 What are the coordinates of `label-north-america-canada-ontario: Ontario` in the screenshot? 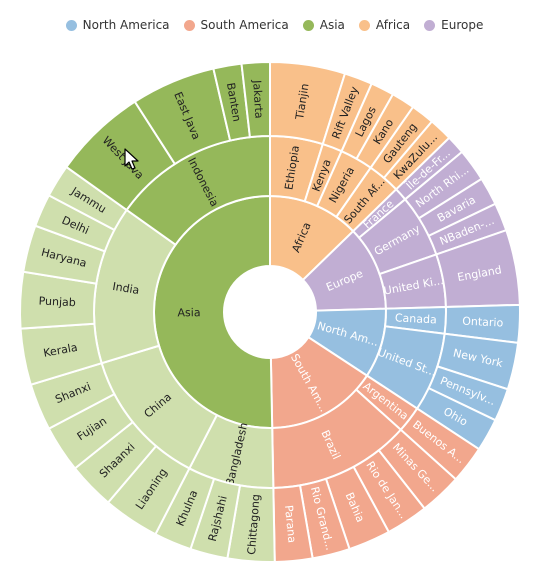 It's located at (483, 322).